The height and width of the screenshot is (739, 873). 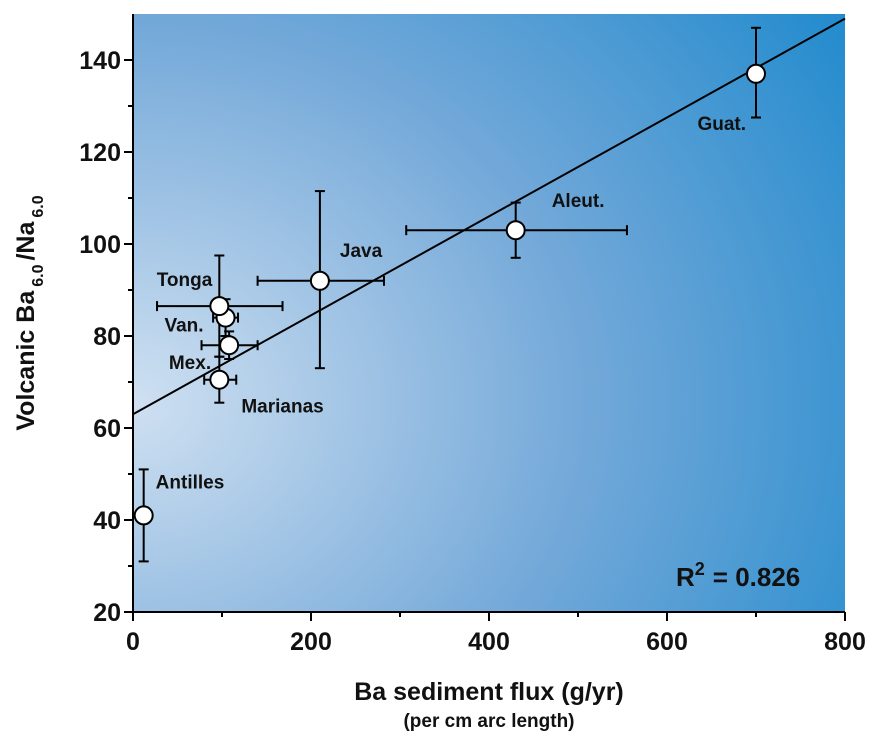 I want to click on x-axis-title: Ba sediment flux (g/yr), so click(x=489, y=692).